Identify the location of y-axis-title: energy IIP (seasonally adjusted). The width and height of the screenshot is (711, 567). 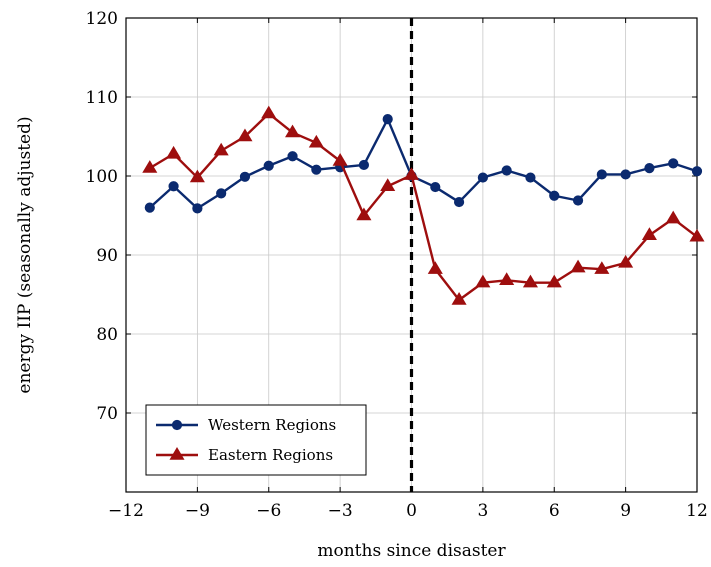
(25, 254).